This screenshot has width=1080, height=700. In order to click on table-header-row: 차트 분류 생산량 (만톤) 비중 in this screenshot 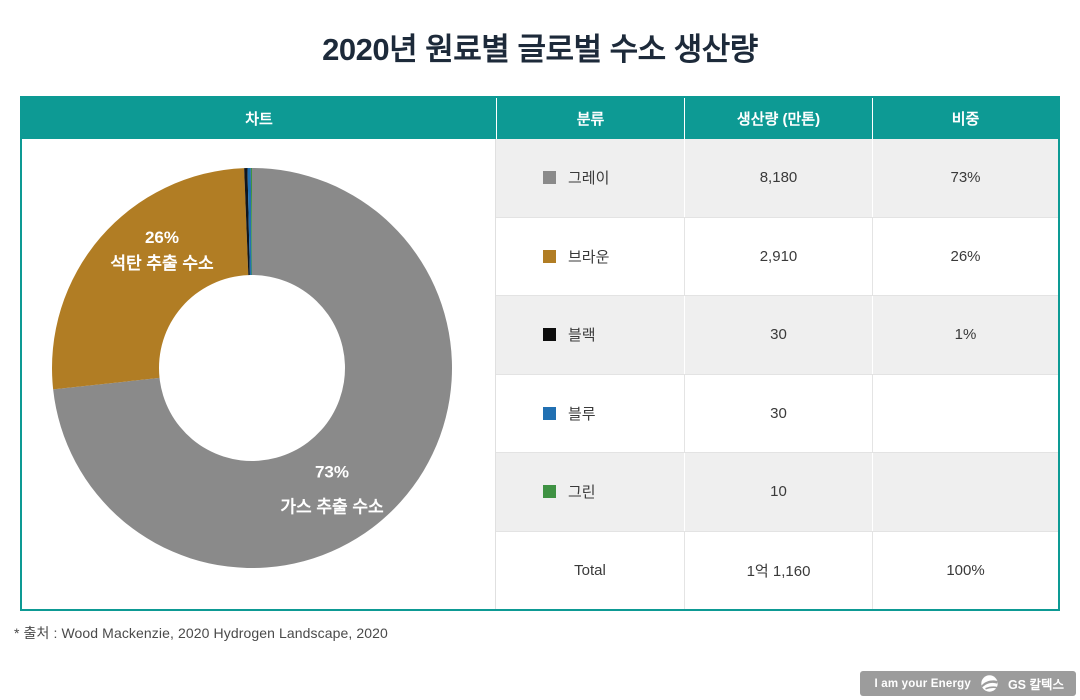, I will do `click(540, 118)`.